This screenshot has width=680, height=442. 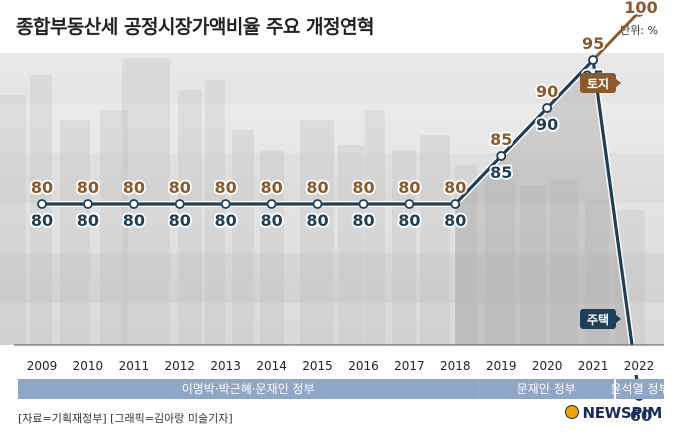 I want to click on land-series-tag-box, so click(x=598, y=83).